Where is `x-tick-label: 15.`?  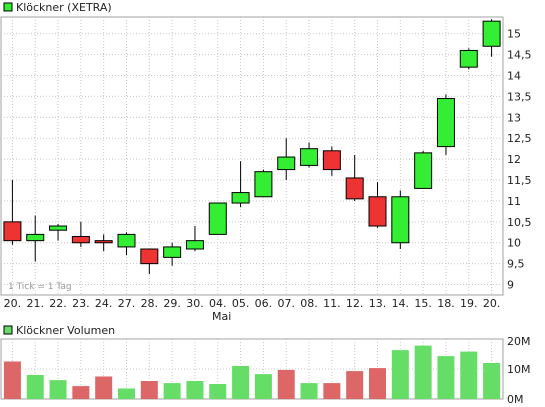 x-tick-label: 15. is located at coordinates (423, 303).